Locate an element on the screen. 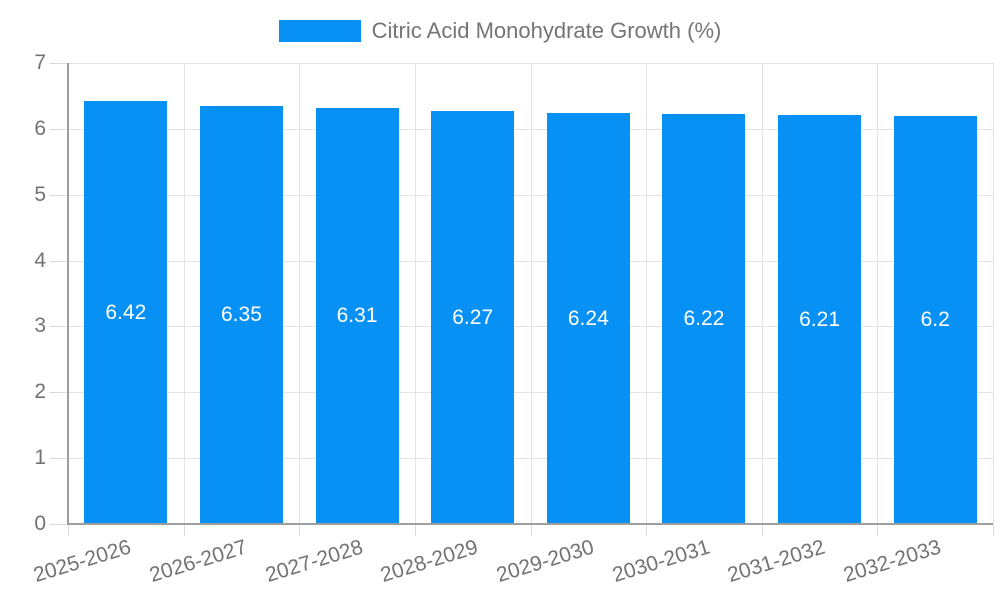  chart-legend: Citric Acid Monohydrate Growth (%) is located at coordinates (500, 31).